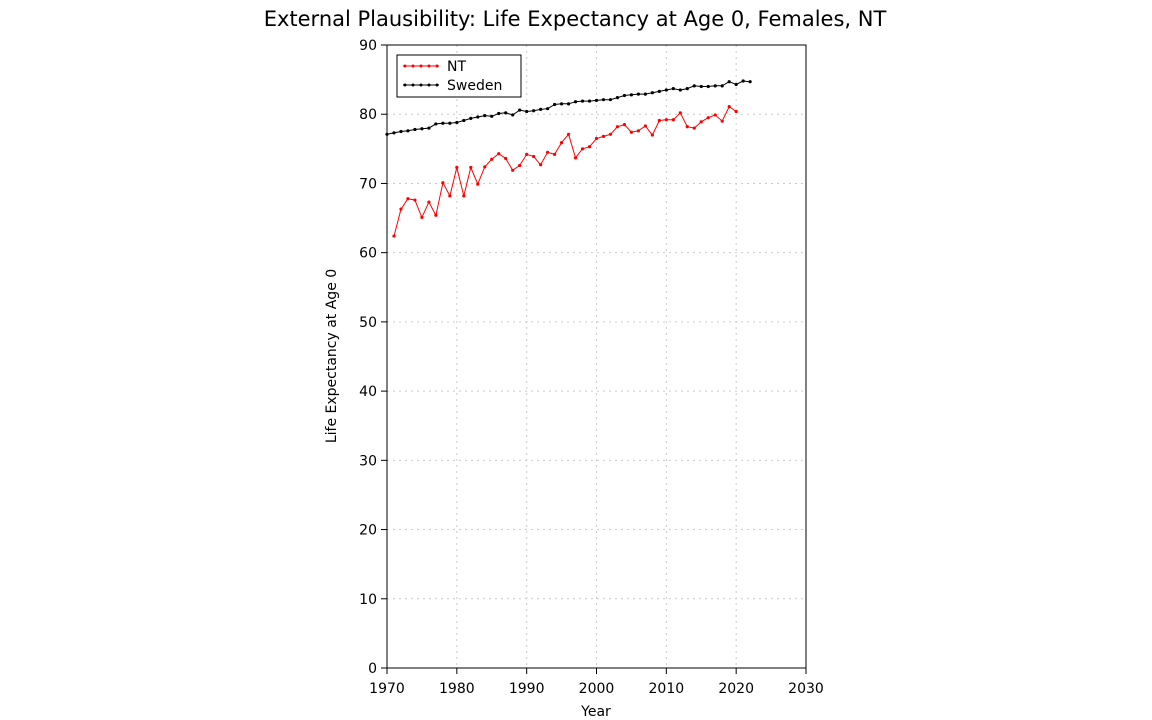  Describe the element at coordinates (368, 531) in the screenshot. I see `y-tick-label: 20` at that location.